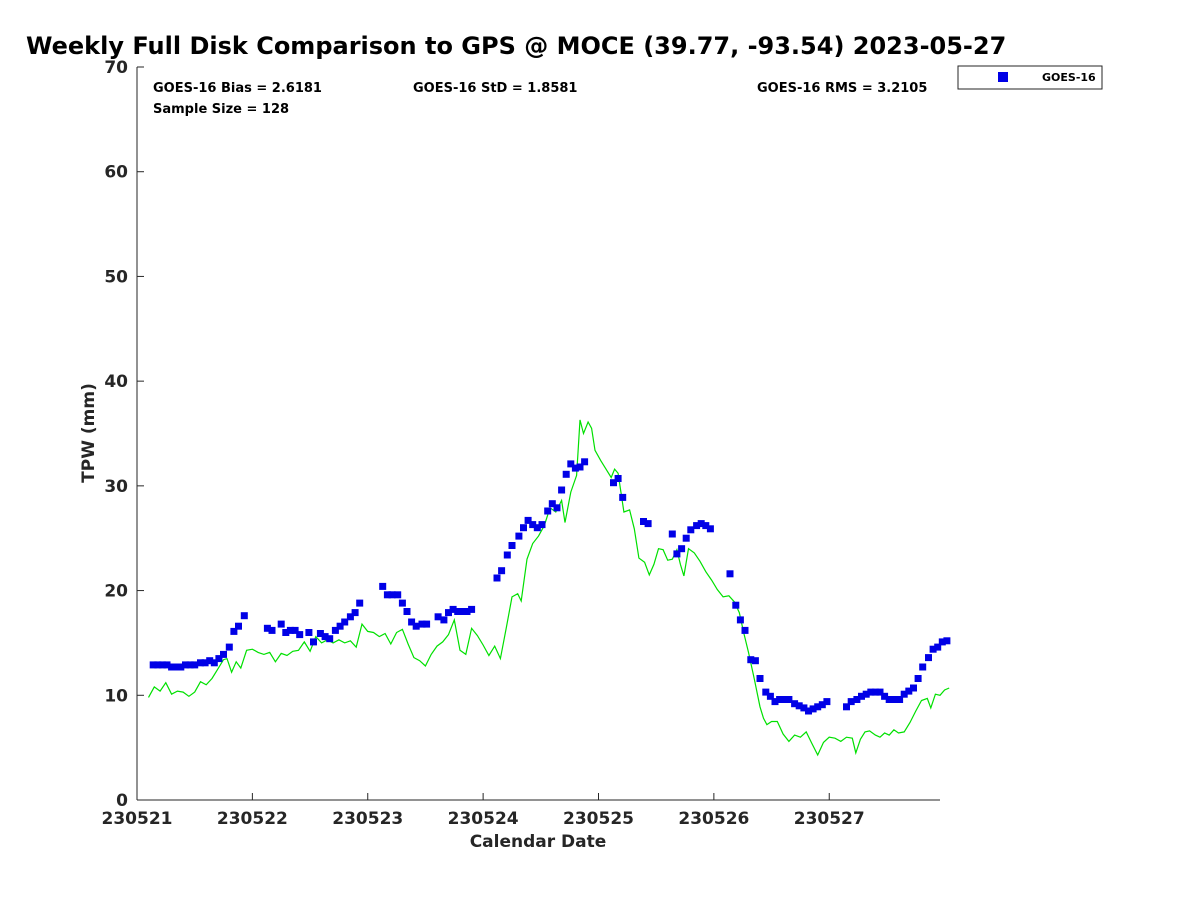  I want to click on legend-box, so click(1030, 77).